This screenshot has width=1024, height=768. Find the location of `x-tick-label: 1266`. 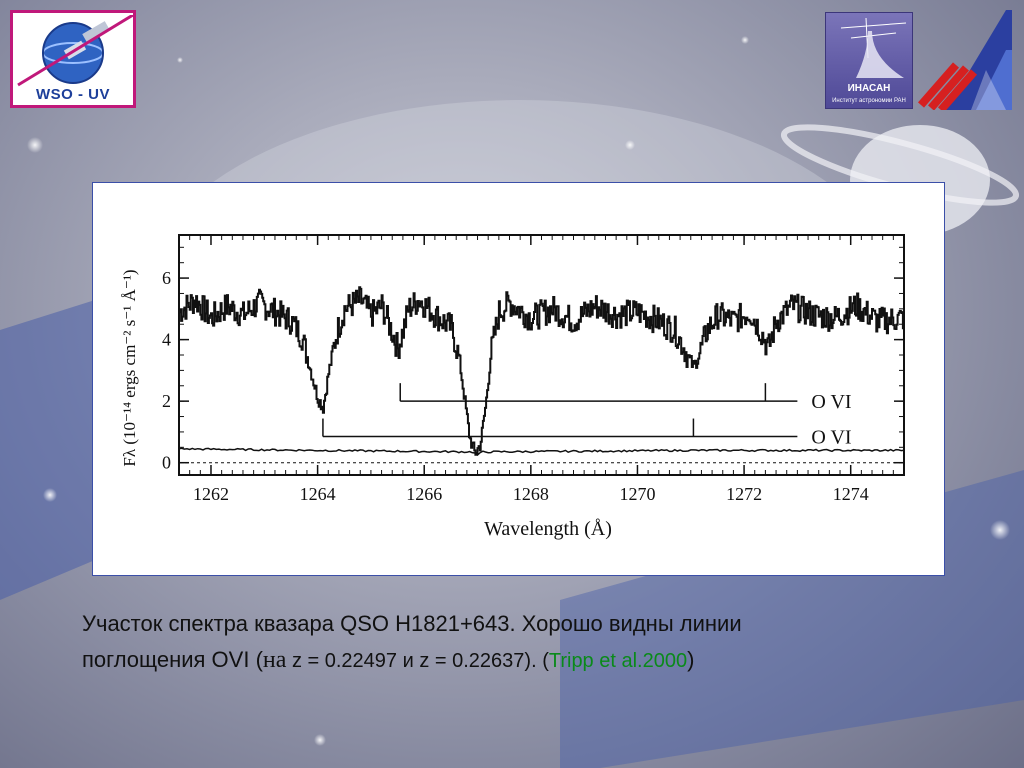

x-tick-label: 1266 is located at coordinates (424, 494).